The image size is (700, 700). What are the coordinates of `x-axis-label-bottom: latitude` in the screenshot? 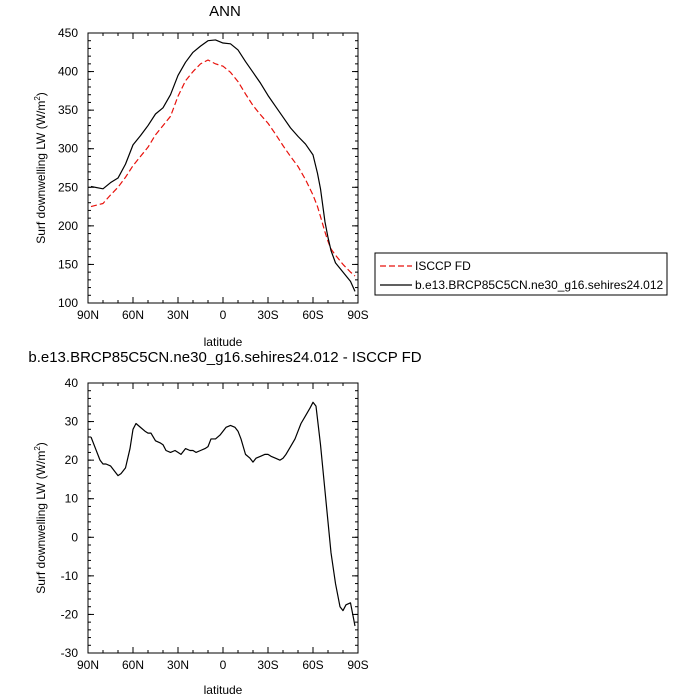 It's located at (223, 690).